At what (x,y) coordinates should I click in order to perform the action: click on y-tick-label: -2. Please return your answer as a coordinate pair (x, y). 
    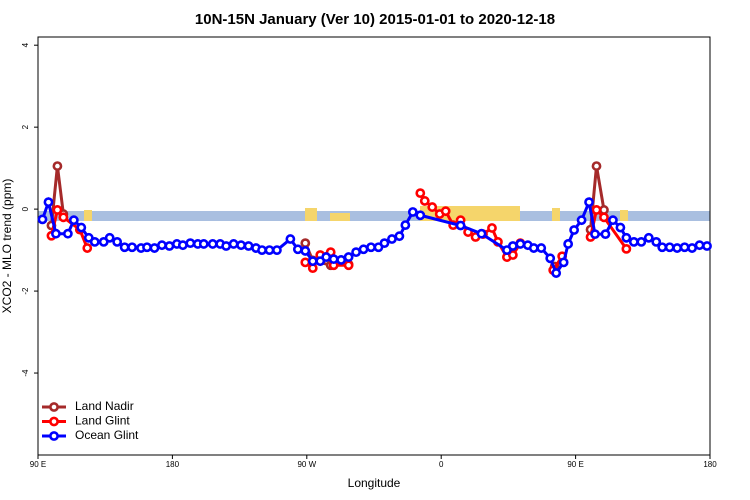
    Looking at the image, I should click on (25, 291).